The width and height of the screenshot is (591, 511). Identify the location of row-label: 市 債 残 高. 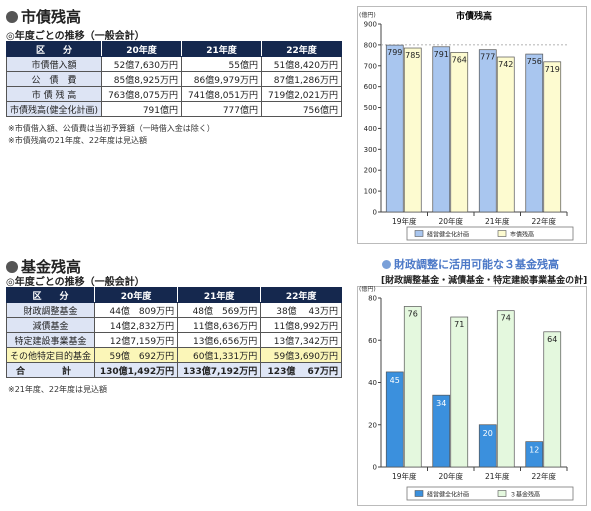
(54, 94).